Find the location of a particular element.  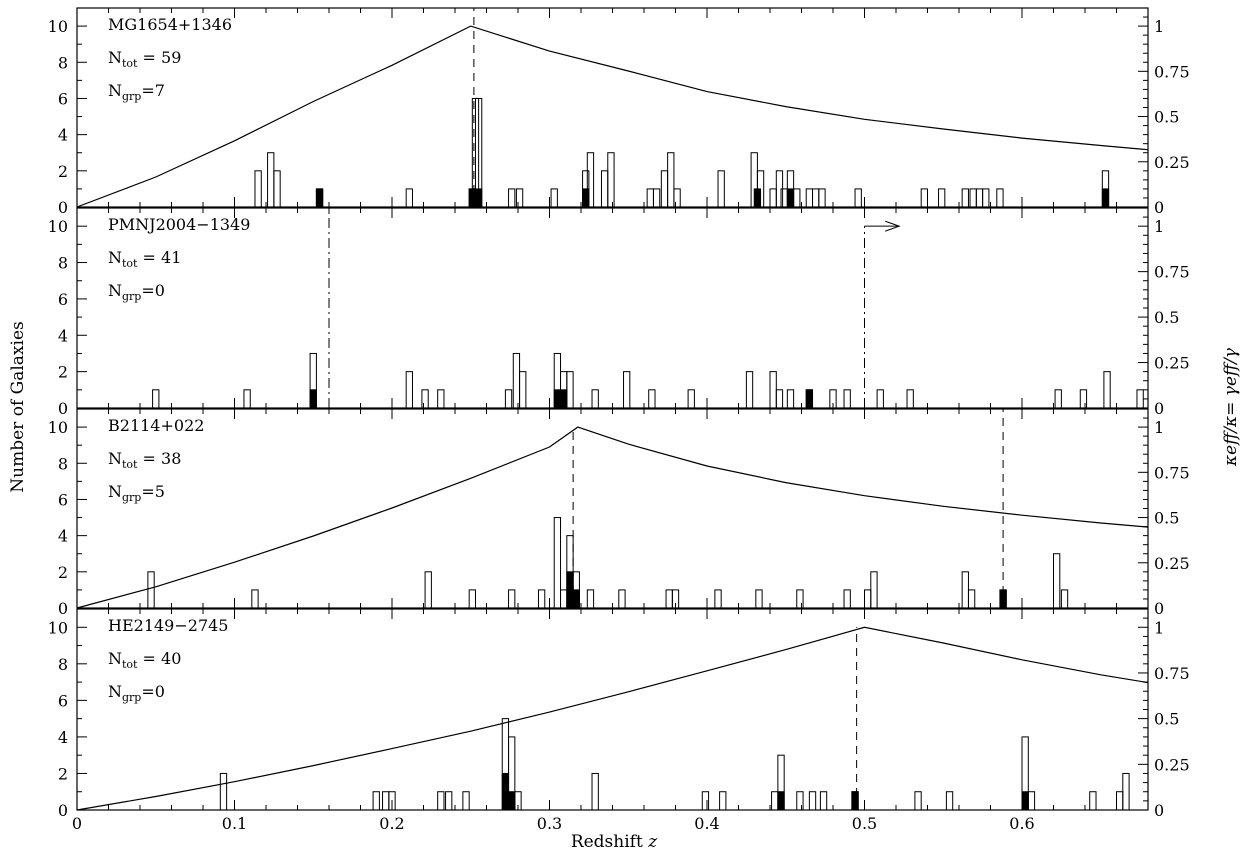

x-tick-label: 0.2 is located at coordinates (391, 823).